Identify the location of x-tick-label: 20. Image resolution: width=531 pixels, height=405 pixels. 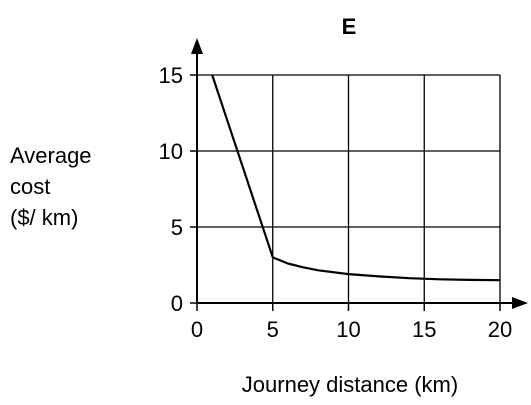
(500, 329).